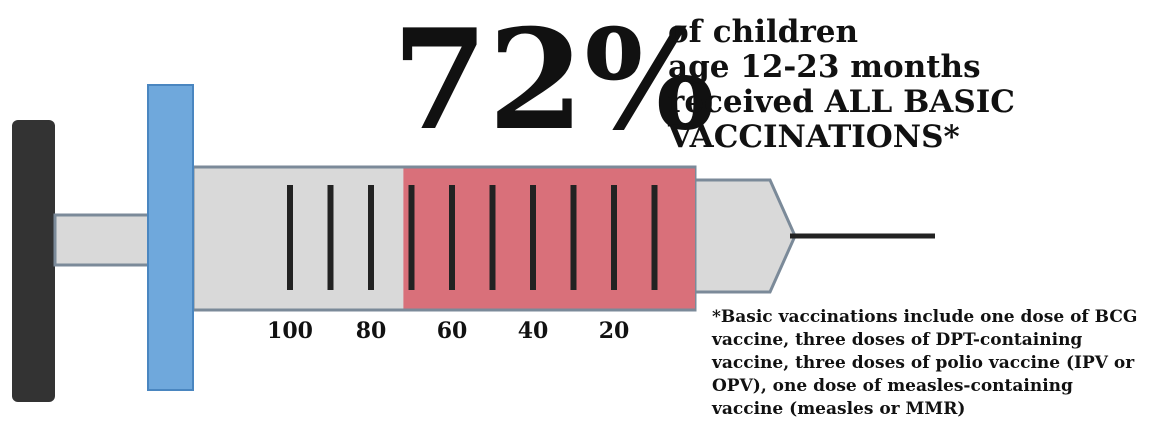 The width and height of the screenshot is (1163, 421). I want to click on footnote: vaccine (measles or MMR), so click(838, 409).